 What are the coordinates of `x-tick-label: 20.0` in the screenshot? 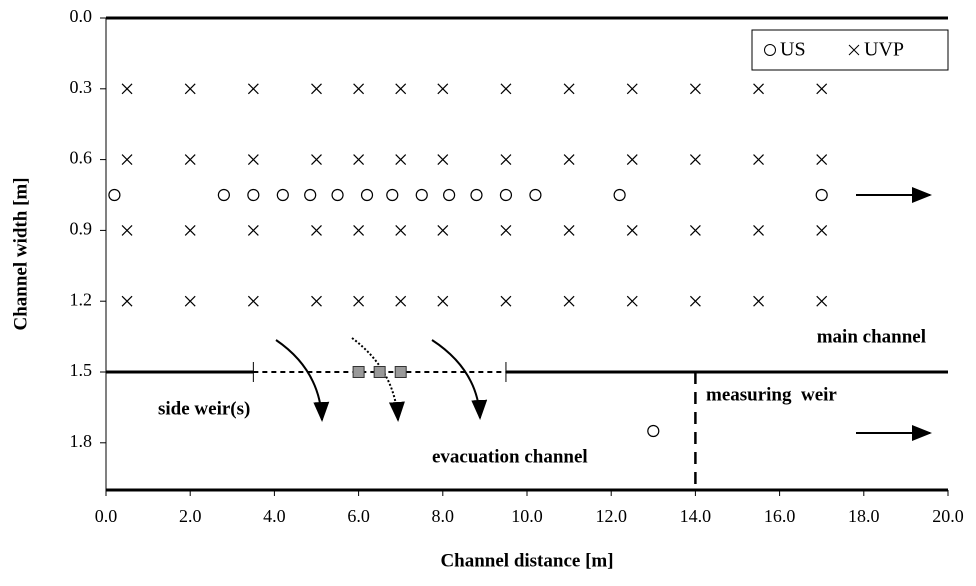 It's located at (948, 516).